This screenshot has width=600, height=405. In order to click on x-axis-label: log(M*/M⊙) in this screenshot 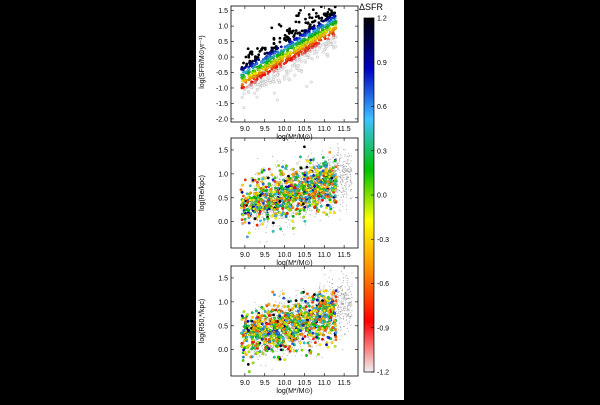, I will do `click(294, 137)`.